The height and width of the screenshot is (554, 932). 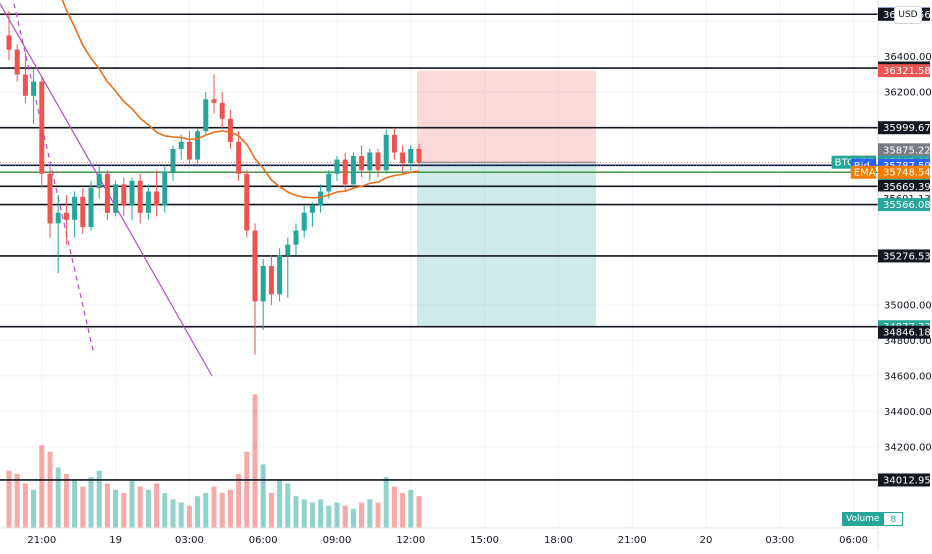 I want to click on stop-loss-zone, so click(x=506, y=116).